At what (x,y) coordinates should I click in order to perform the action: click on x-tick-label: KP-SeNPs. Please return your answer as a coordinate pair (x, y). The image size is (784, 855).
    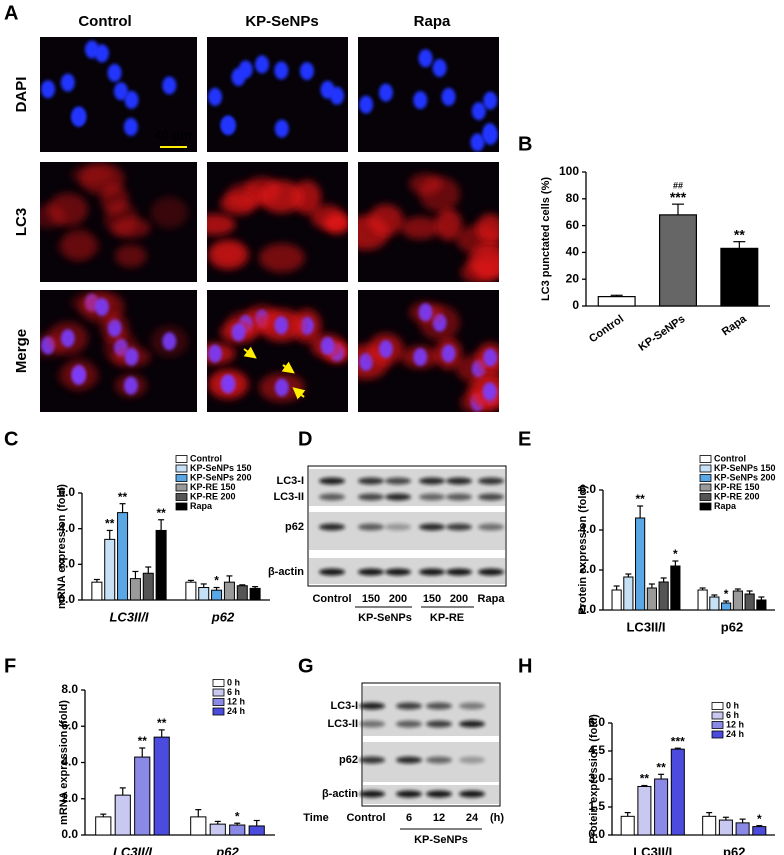
    Looking at the image, I should click on (661, 333).